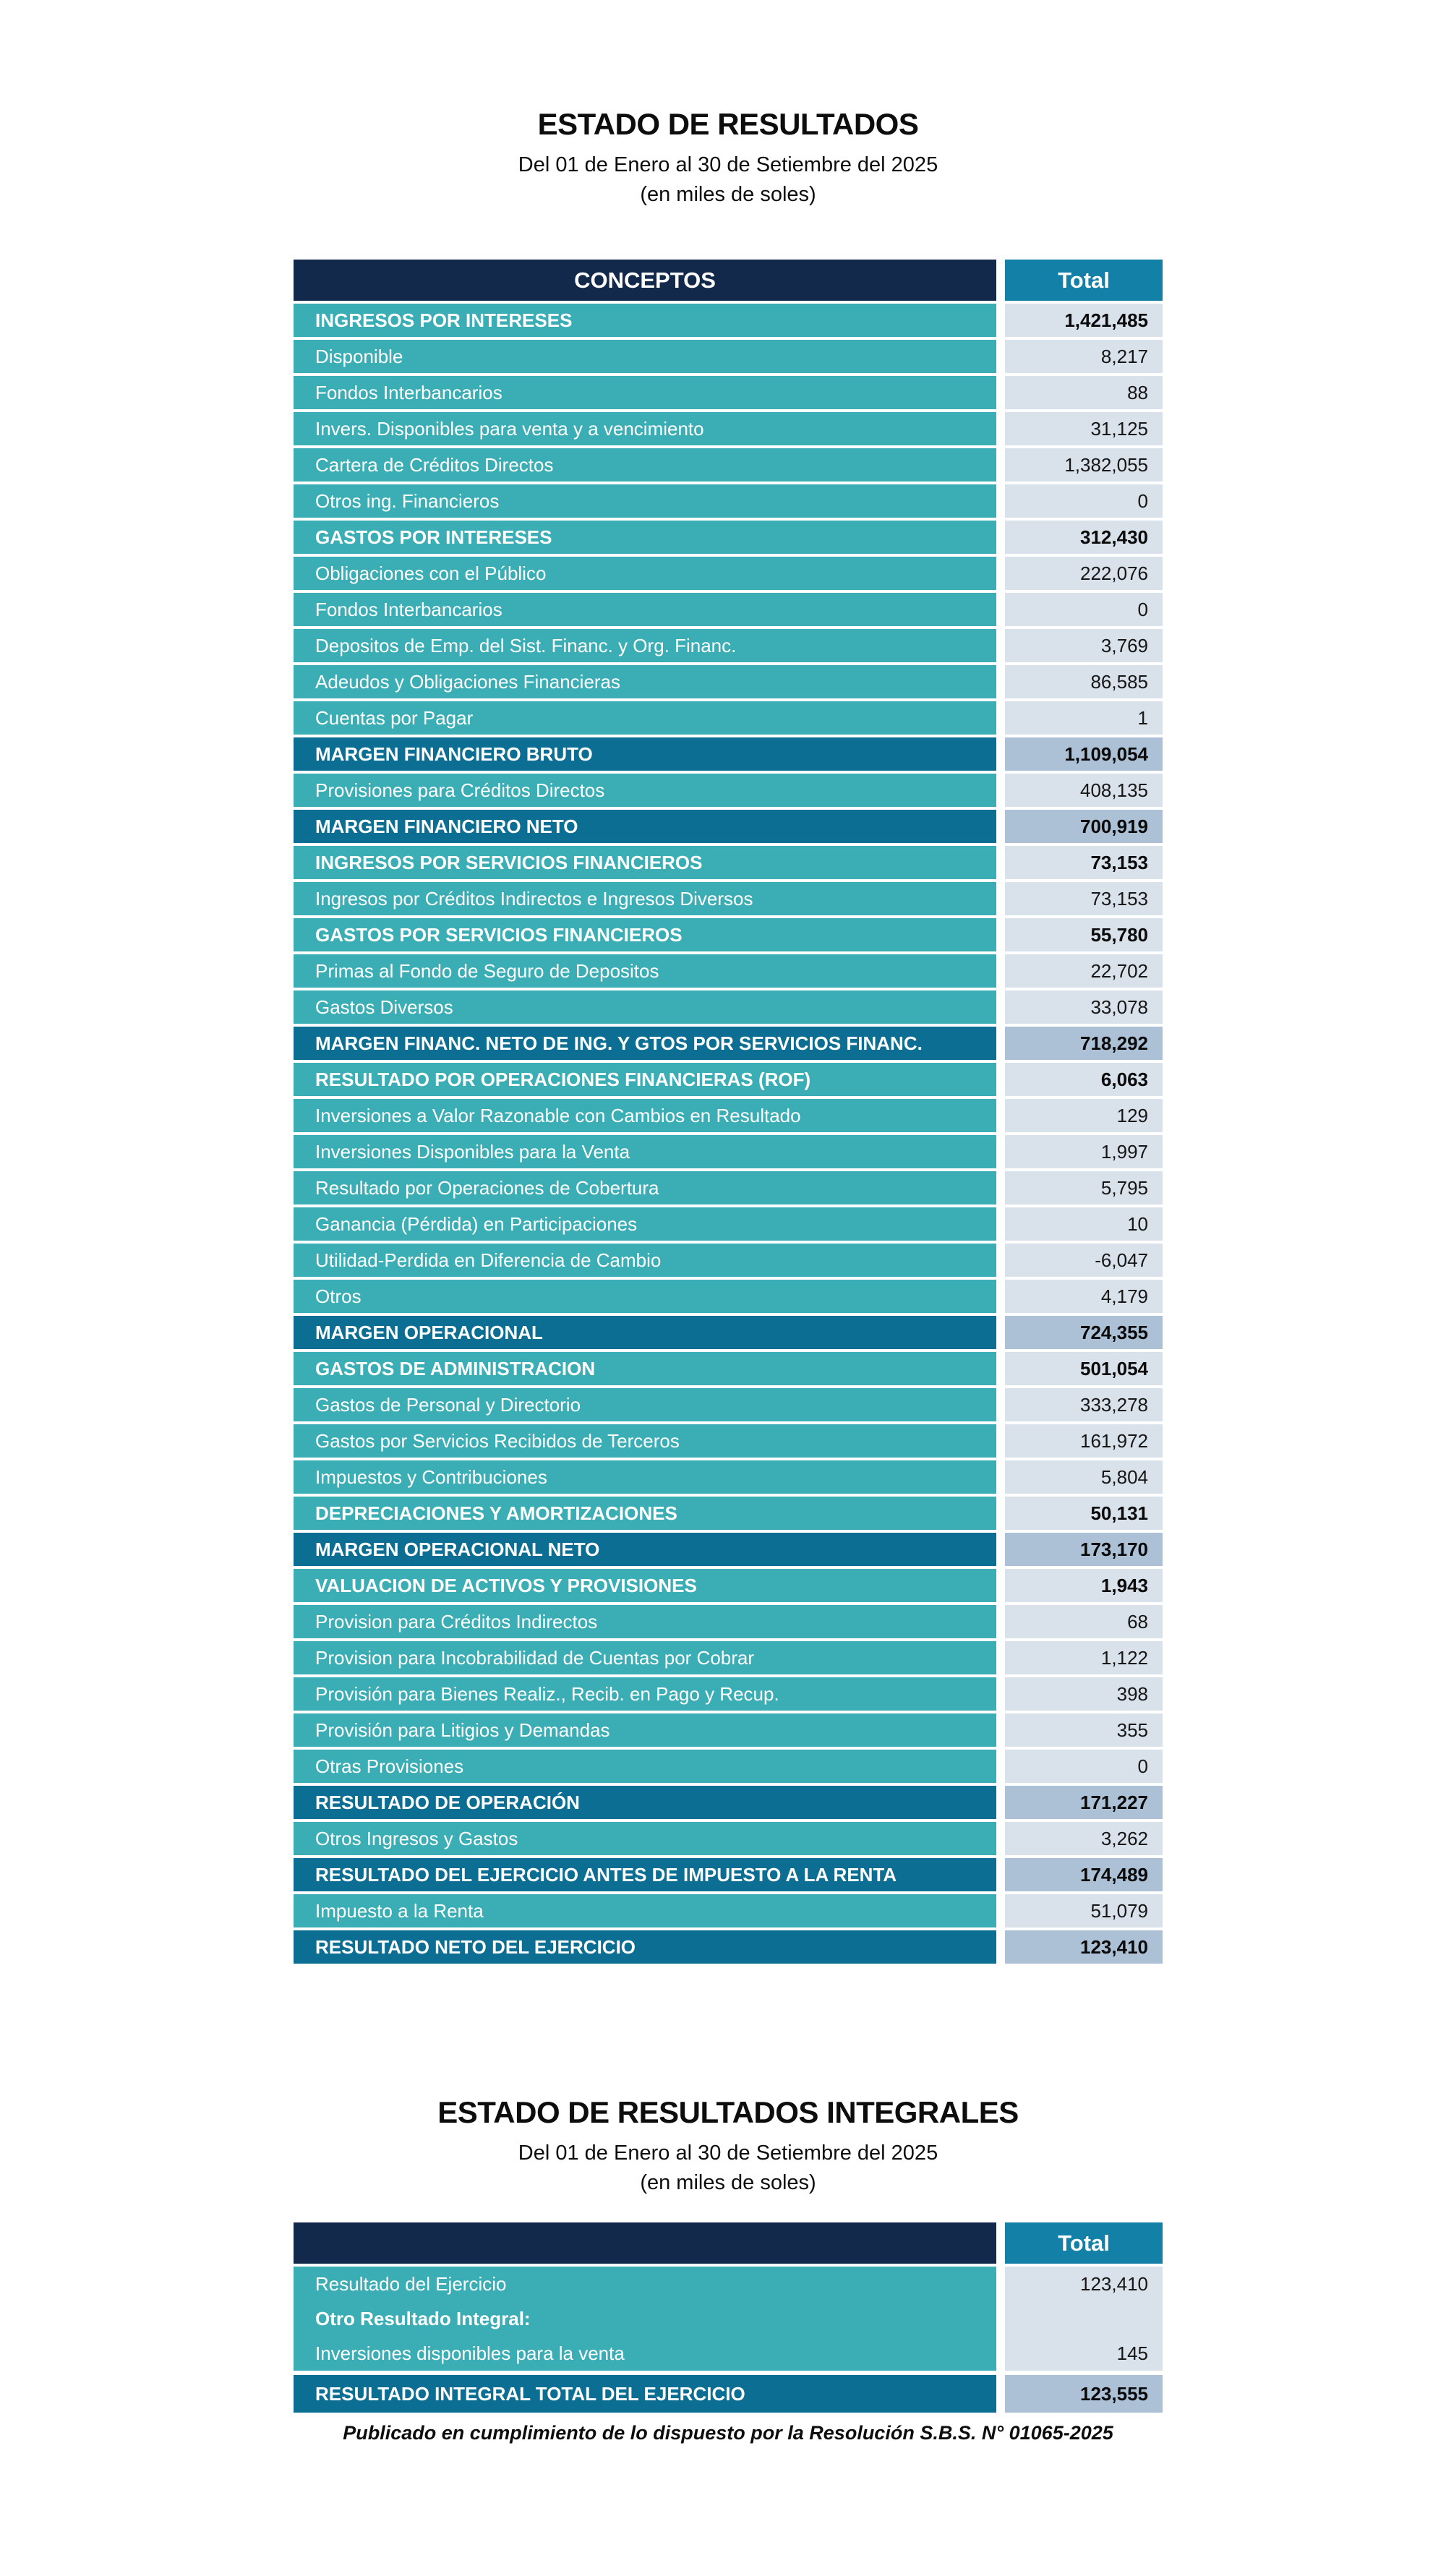 The width and height of the screenshot is (1446, 2576). I want to click on row-value: 398, so click(1084, 1694).